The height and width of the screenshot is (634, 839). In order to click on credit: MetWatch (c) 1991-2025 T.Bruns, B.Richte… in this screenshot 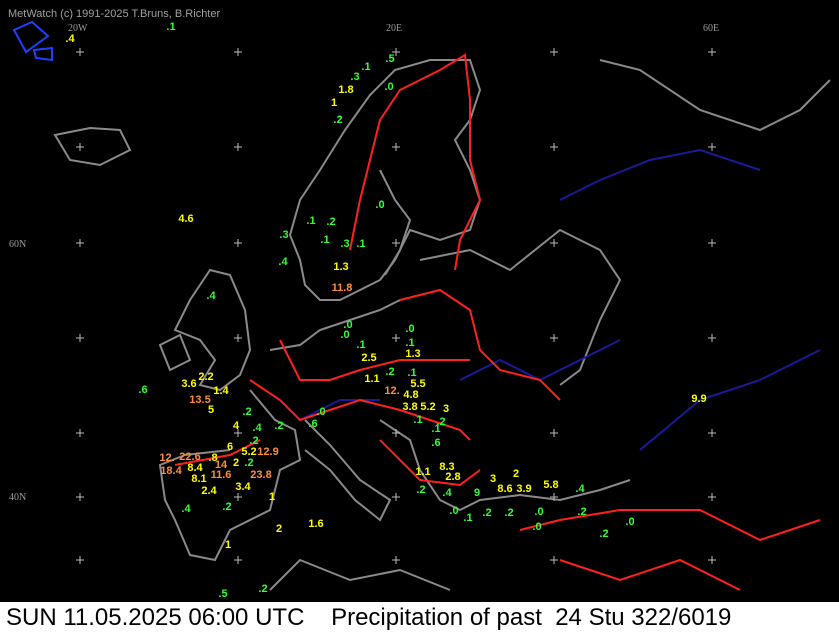, I will do `click(114, 14)`.